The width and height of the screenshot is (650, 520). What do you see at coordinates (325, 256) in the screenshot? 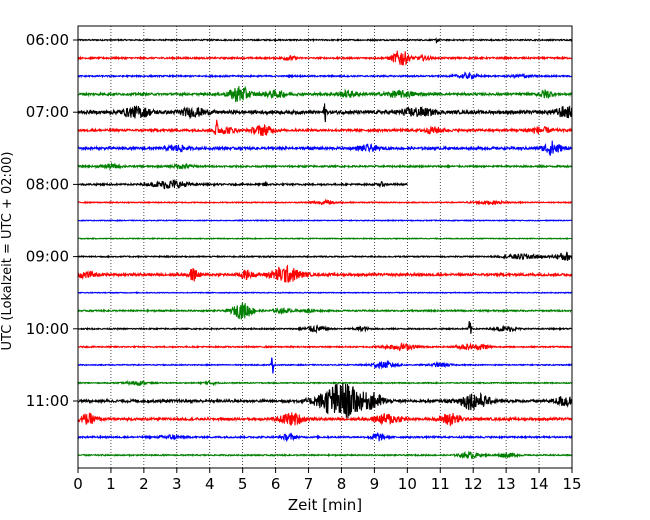
I see `trace-09:00` at bounding box center [325, 256].